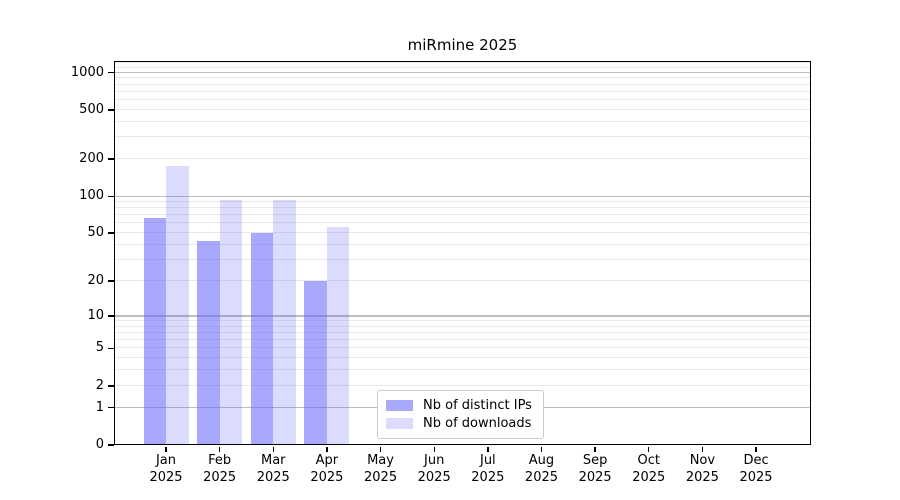 The image size is (900, 500). I want to click on y-tick-label: 0, so click(99, 444).